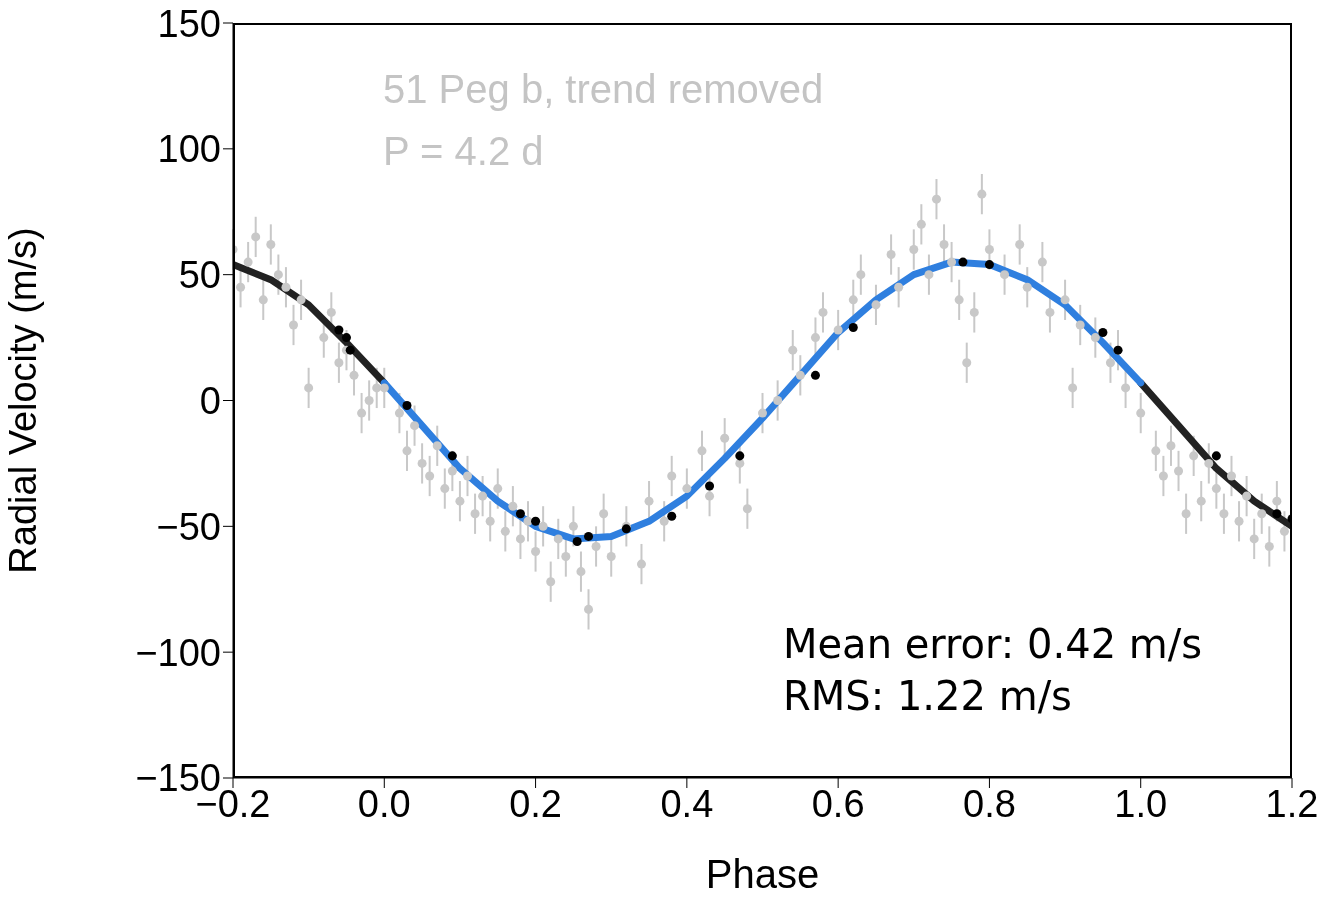  Describe the element at coordinates (384, 803) in the screenshot. I see `x-tick-label: 0.0` at that location.